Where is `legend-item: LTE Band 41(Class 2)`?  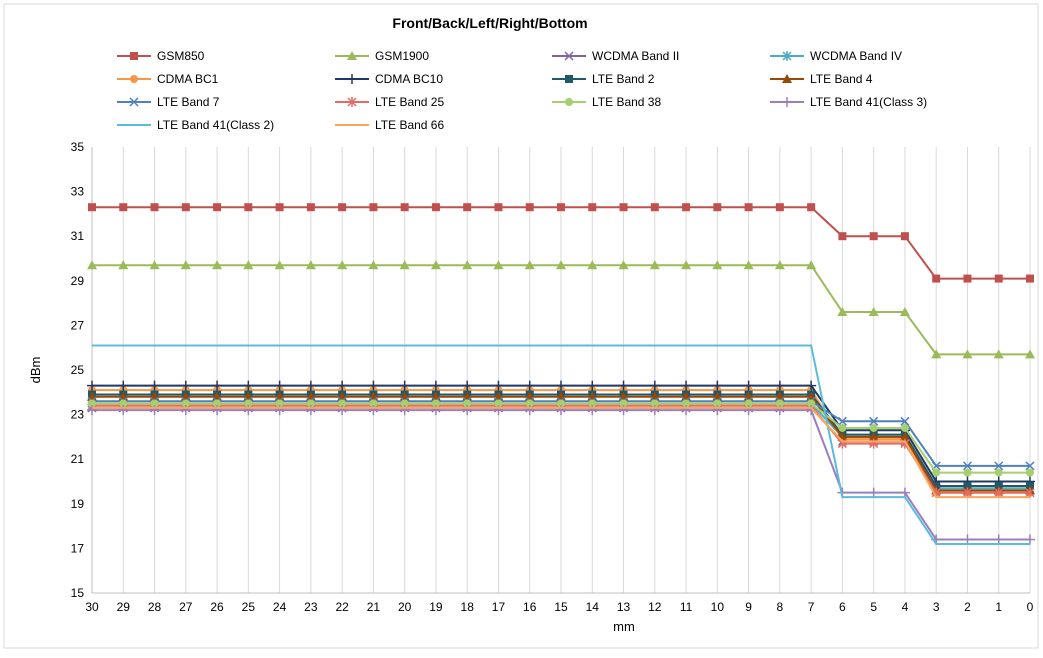
legend-item: LTE Band 41(Class 2) is located at coordinates (195, 125).